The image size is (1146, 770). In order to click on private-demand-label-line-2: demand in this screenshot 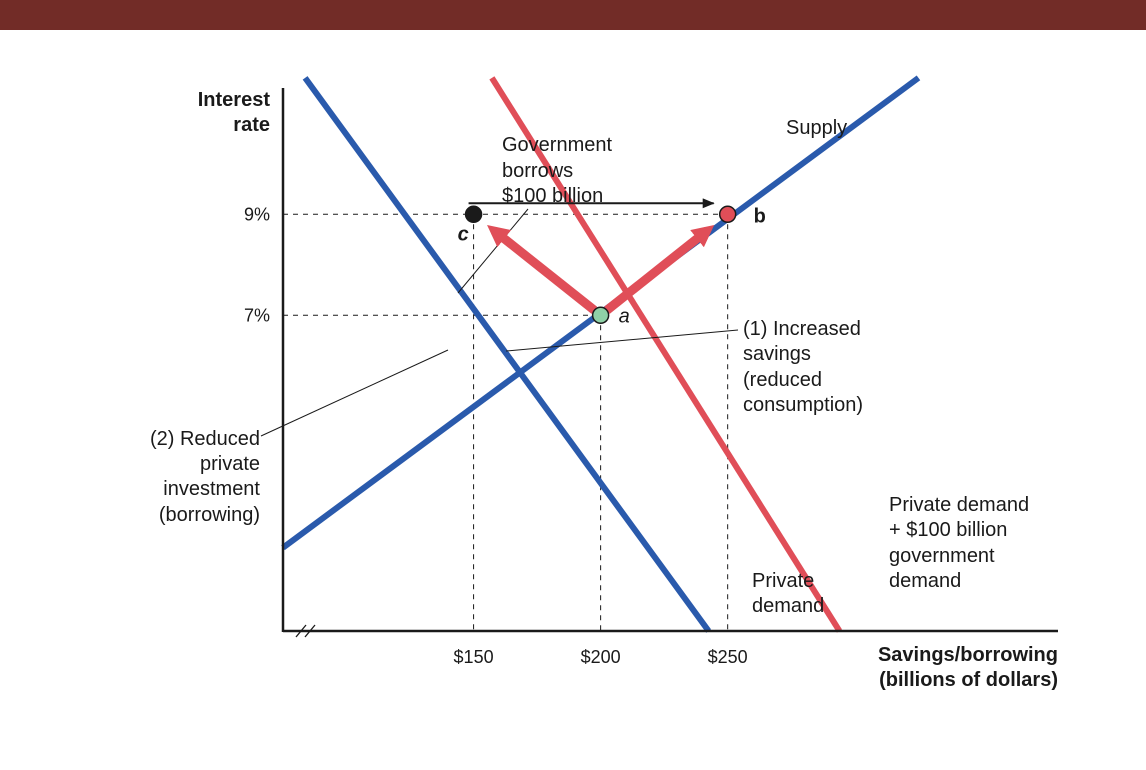, I will do `click(788, 606)`.